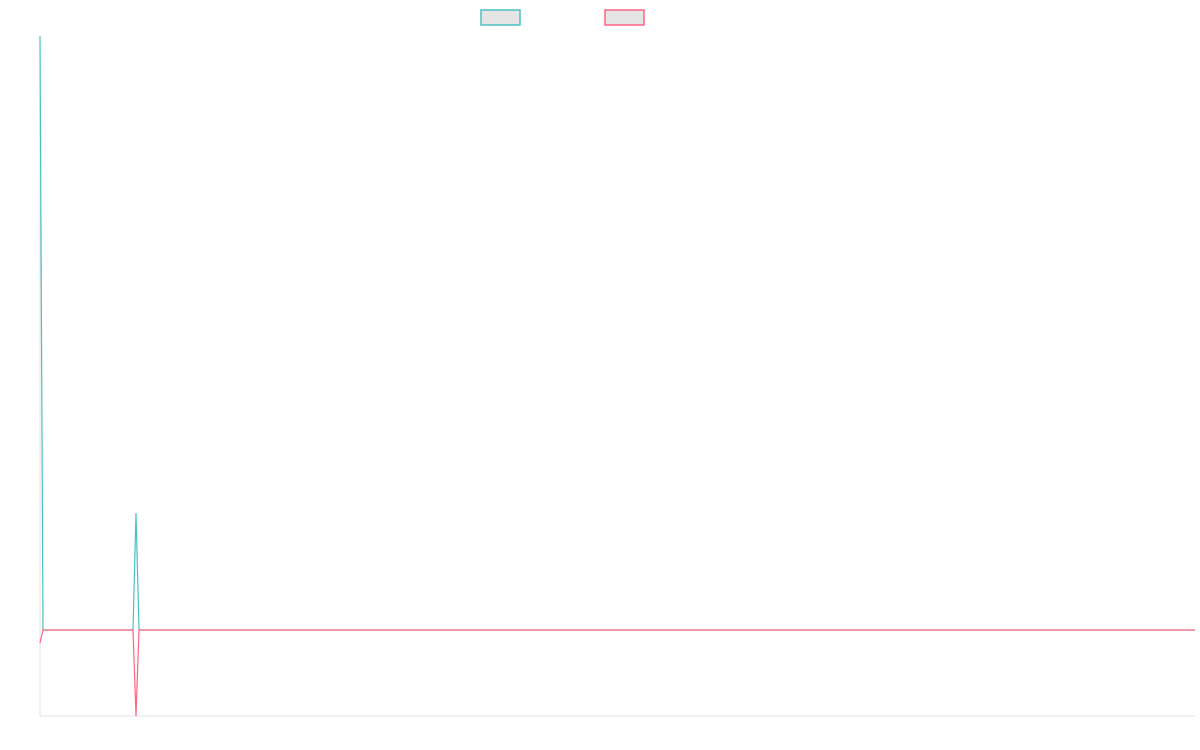  What do you see at coordinates (562, 17) in the screenshot?
I see `legend` at bounding box center [562, 17].